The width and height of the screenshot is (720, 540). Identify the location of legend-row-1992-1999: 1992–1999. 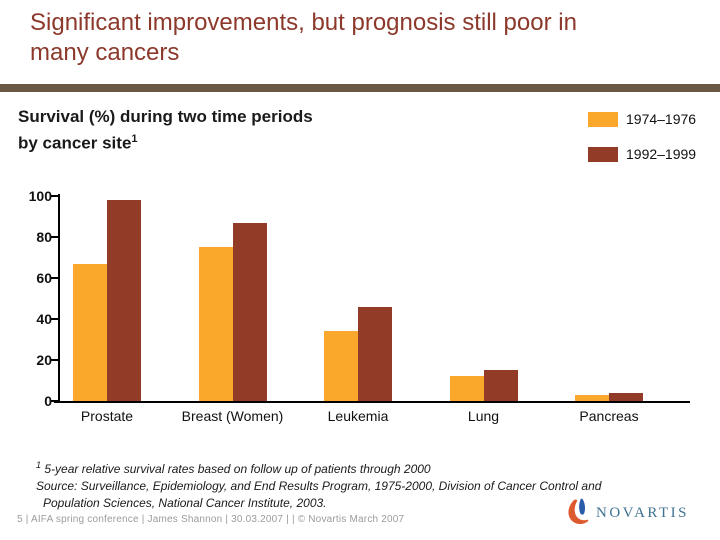
(642, 154).